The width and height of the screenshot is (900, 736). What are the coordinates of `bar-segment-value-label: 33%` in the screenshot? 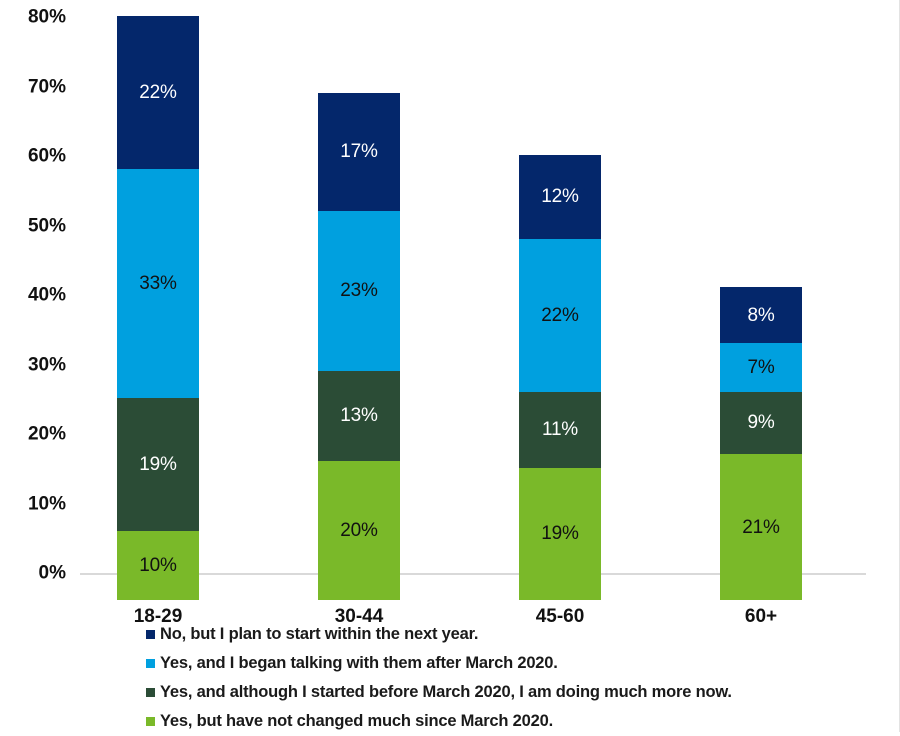 It's located at (158, 284).